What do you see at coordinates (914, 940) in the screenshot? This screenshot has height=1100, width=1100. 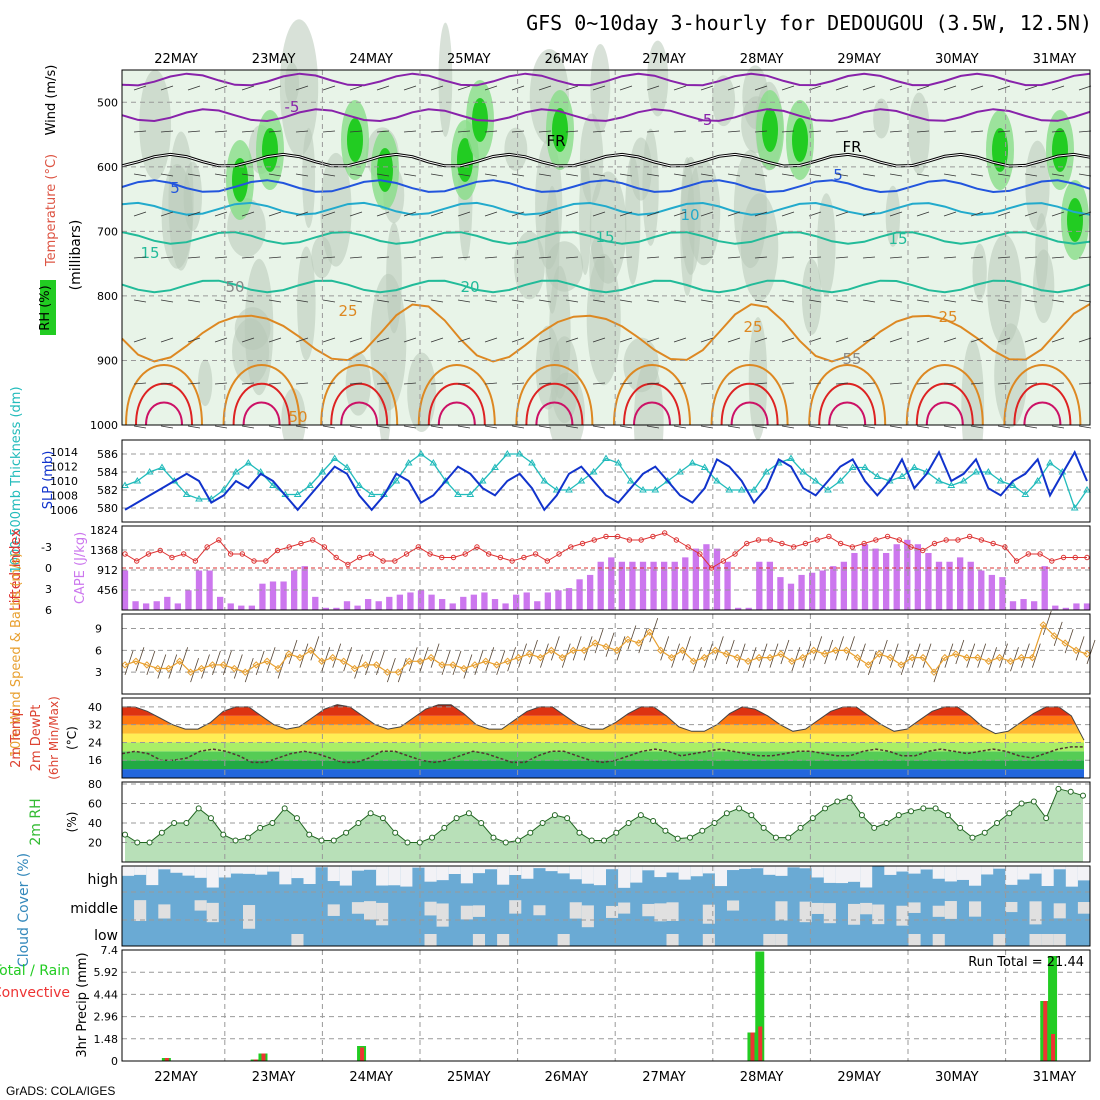 I see `cloud-low-gap` at bounding box center [914, 940].